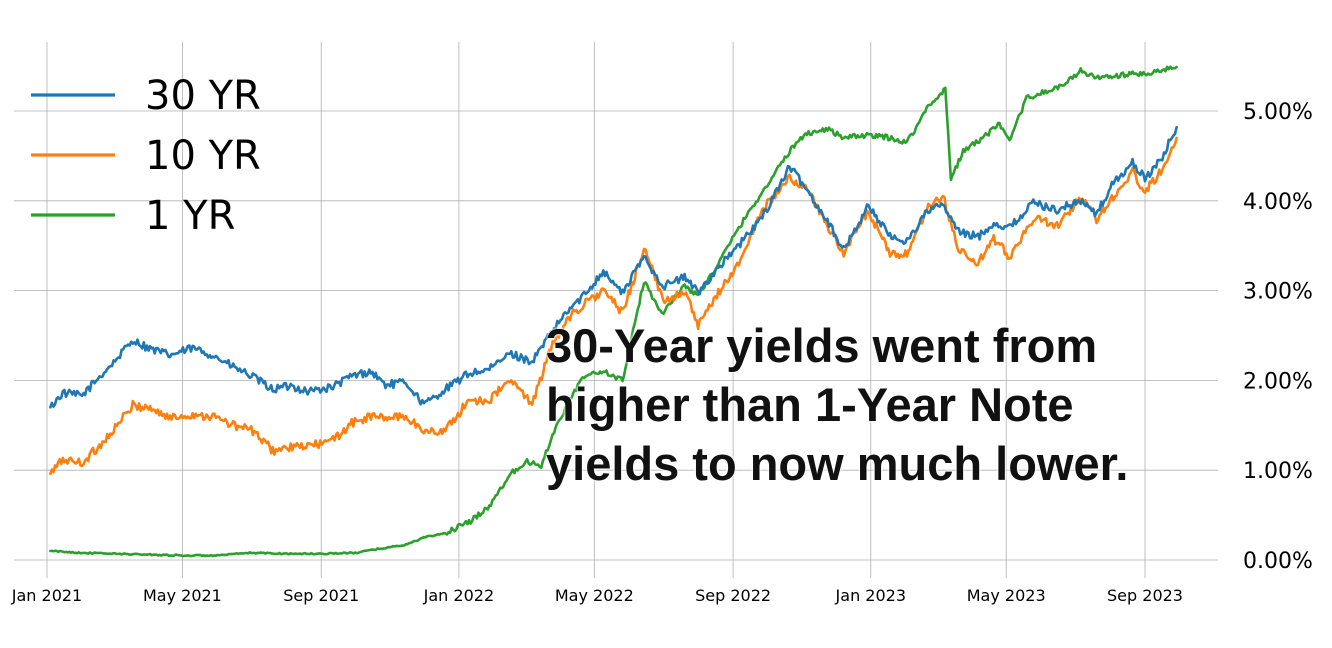  Describe the element at coordinates (46, 595) in the screenshot. I see `x-tick-label: Jan 2021` at that location.